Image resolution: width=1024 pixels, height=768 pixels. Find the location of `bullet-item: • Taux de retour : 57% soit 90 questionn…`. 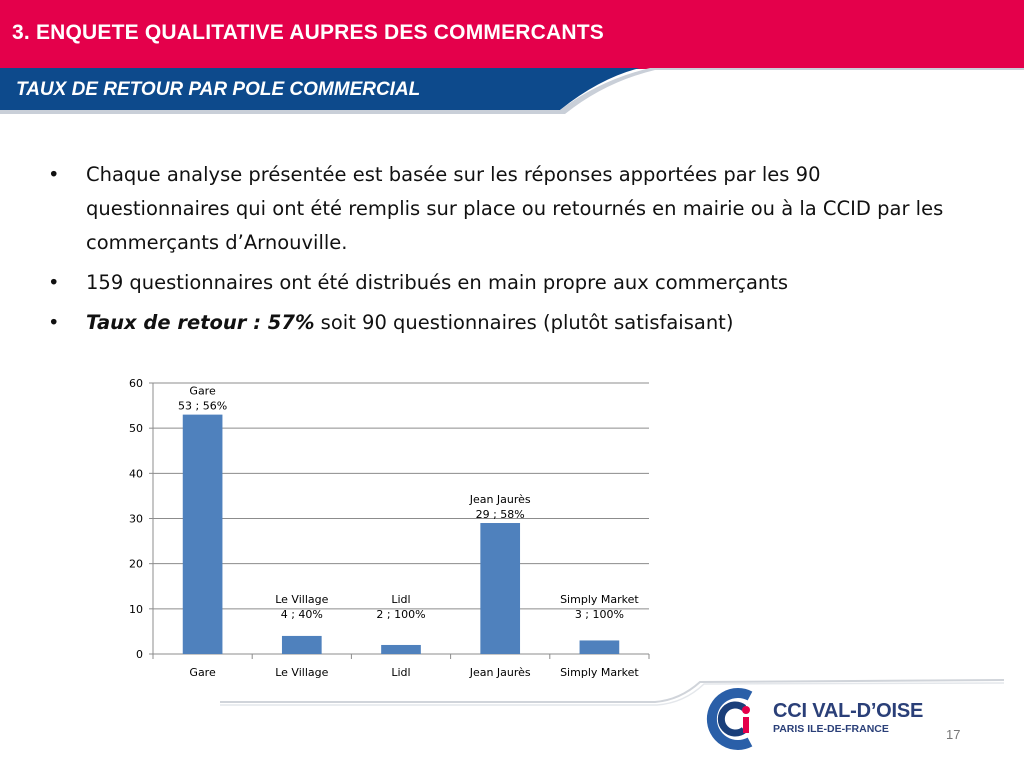

bullet-item: • Taux de retour : 57% soit 90 questionn… is located at coordinates (498, 323).